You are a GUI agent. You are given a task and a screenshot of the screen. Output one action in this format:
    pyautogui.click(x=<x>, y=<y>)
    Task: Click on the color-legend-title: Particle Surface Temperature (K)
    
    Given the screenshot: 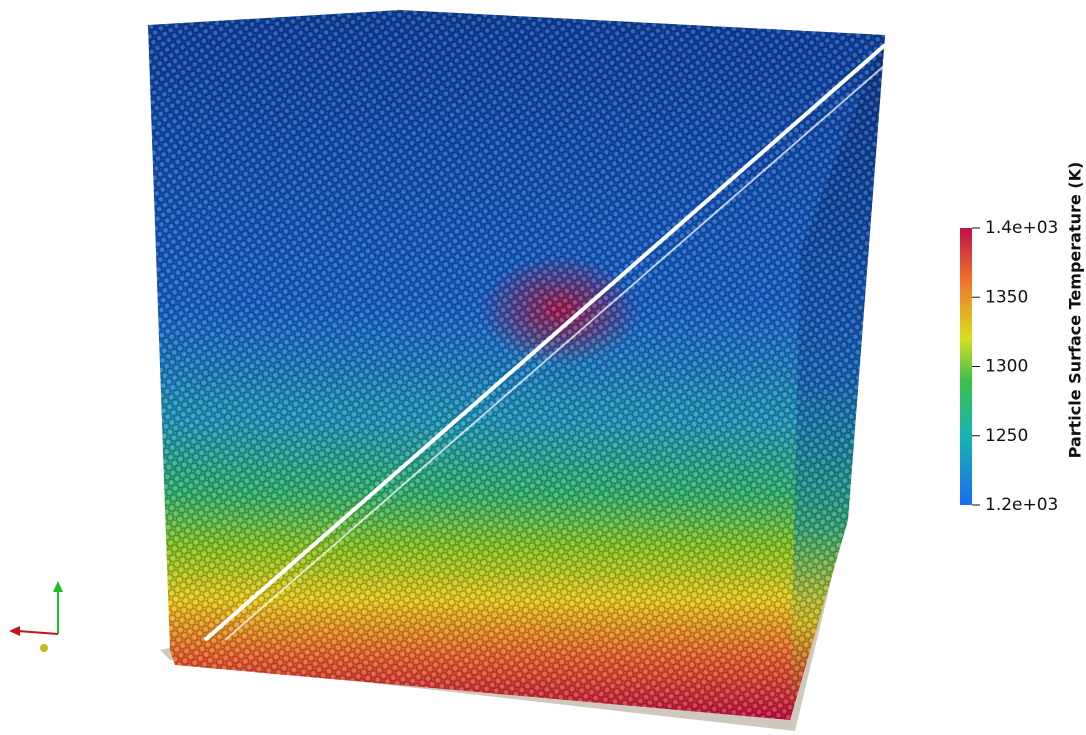 What is the action you would take?
    pyautogui.click(x=1075, y=310)
    